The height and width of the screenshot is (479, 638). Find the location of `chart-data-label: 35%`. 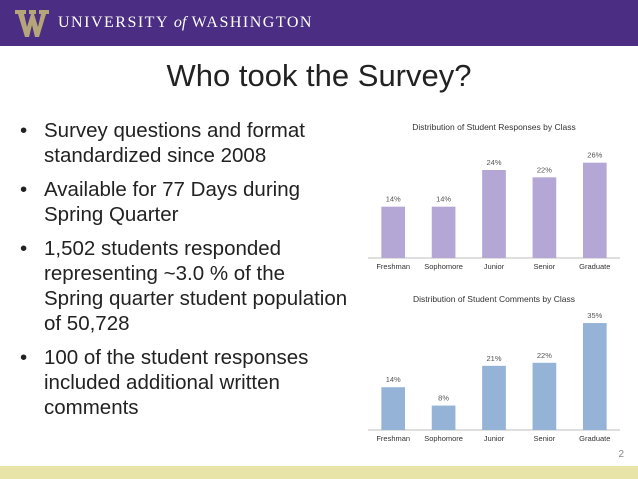

chart-data-label: 35% is located at coordinates (594, 315).